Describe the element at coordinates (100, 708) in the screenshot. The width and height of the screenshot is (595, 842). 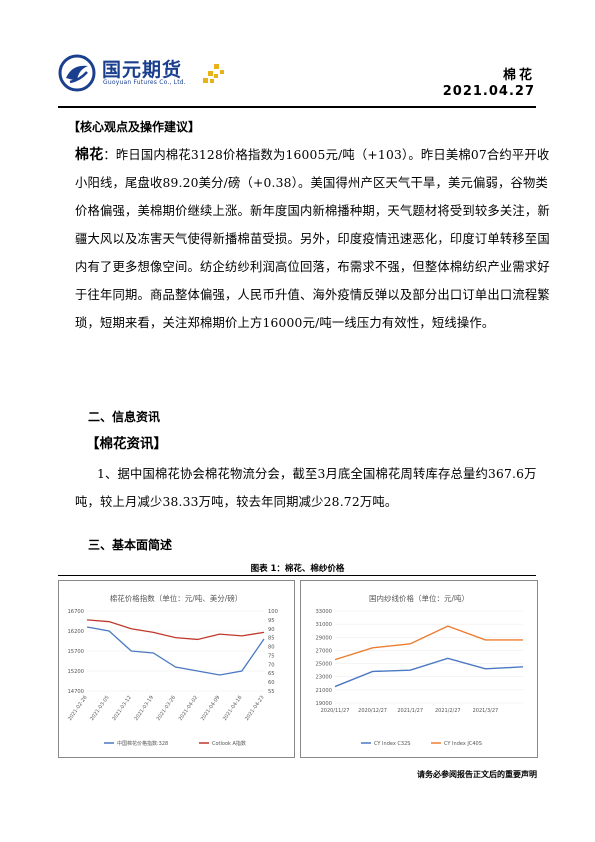
I see `x-tick-label: 2021-03-05` at that location.